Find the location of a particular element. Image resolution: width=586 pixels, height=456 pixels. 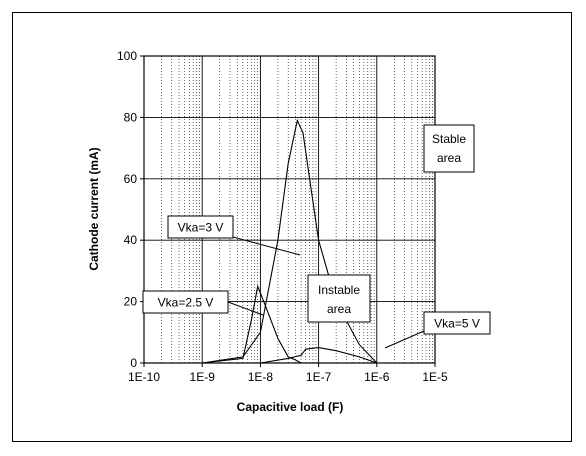

y-tick-label: 20 is located at coordinates (131, 302).